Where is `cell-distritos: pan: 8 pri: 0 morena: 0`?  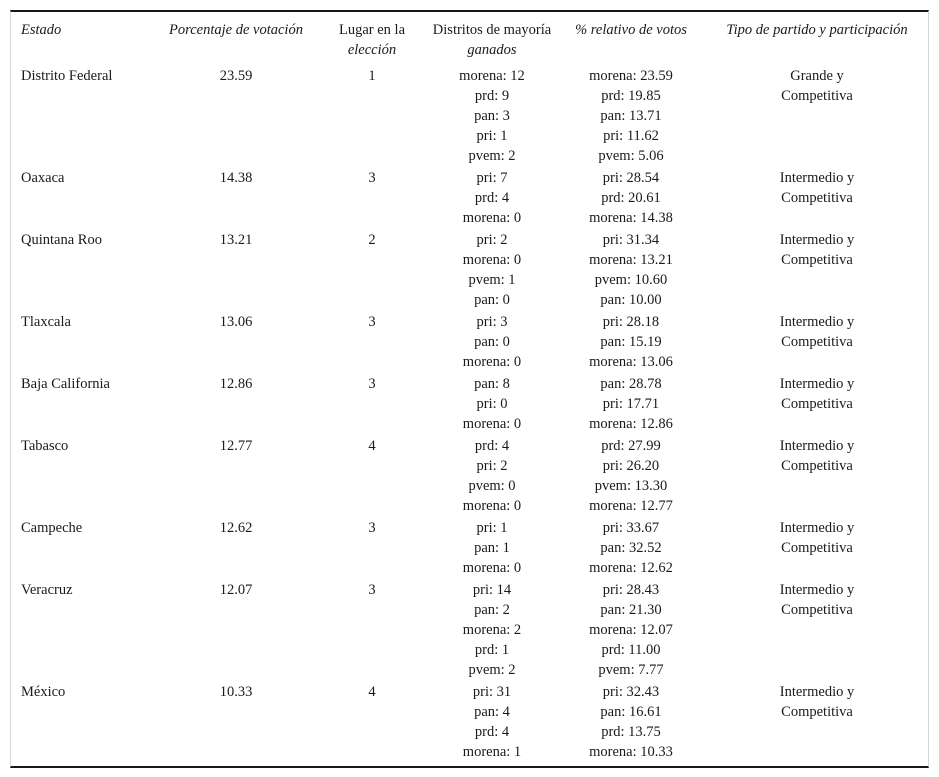 cell-distritos: pan: 8 pri: 0 morena: 0 is located at coordinates (492, 405).